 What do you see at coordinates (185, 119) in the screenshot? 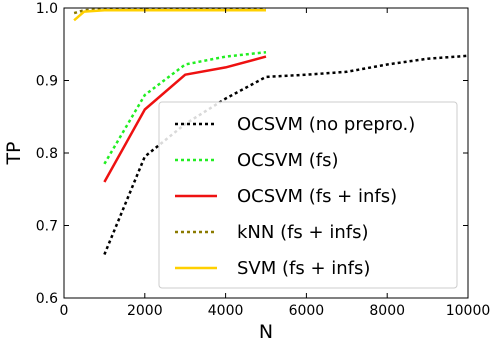
I see `series-line-ocsvm-fs-infs` at bounding box center [185, 119].